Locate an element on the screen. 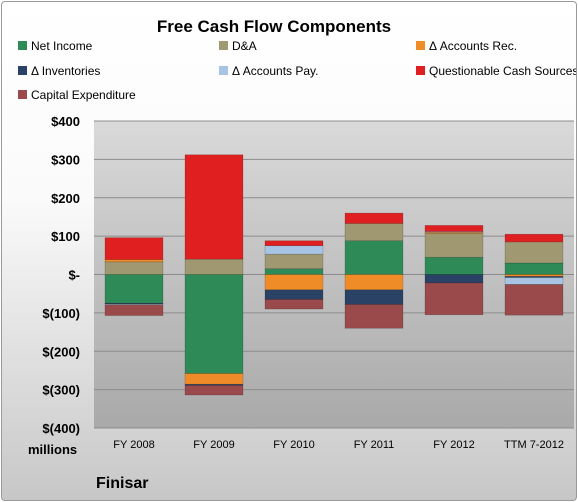 This screenshot has height=502, width=578. x-tick-label: FY 2009 is located at coordinates (213, 445).